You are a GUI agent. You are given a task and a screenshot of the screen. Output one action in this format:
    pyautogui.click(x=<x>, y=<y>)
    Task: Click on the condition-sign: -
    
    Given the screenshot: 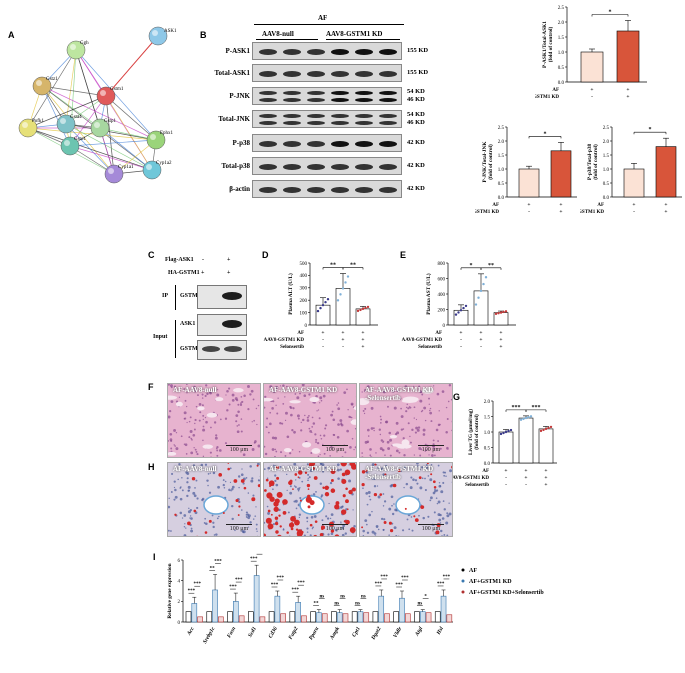 What is the action you would take?
    pyautogui.click(x=461, y=340)
    